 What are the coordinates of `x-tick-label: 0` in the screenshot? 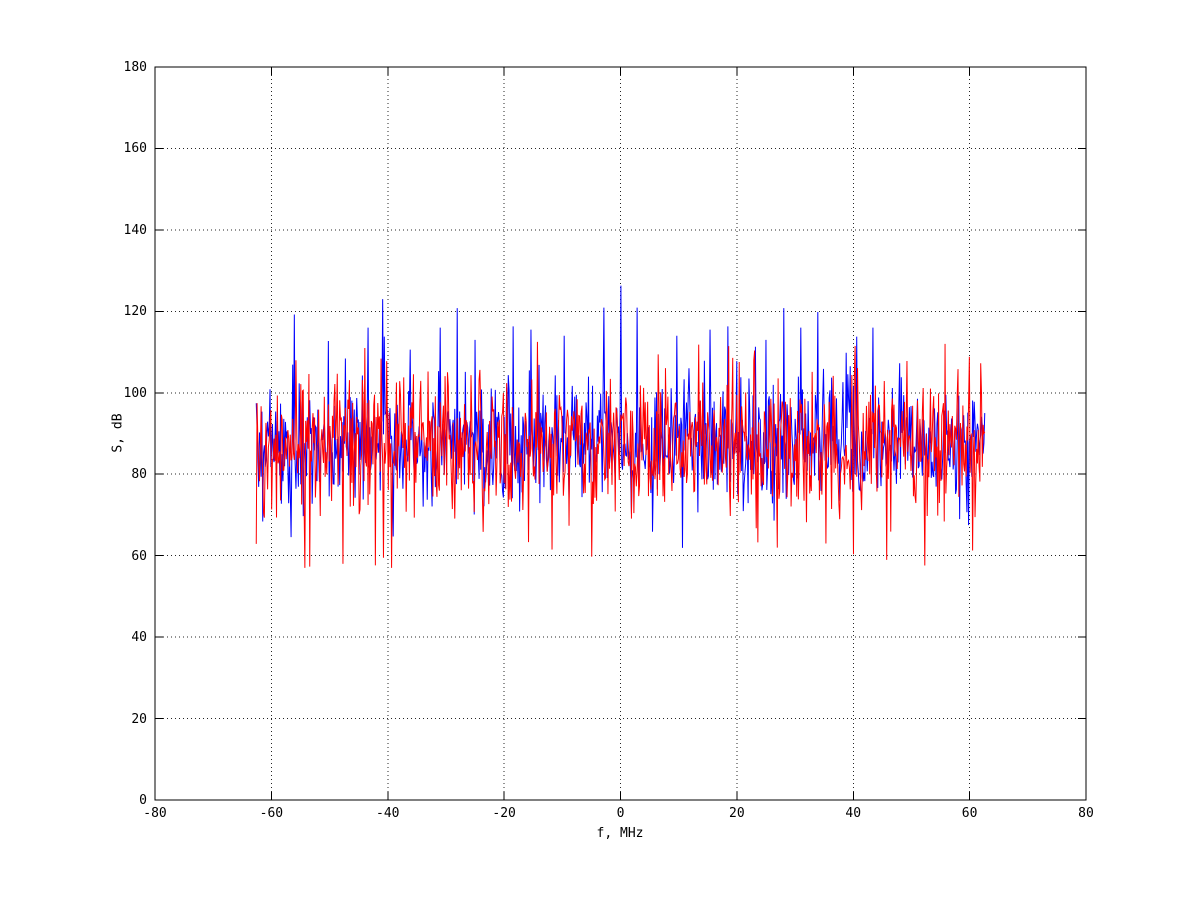 It's located at (620, 813).